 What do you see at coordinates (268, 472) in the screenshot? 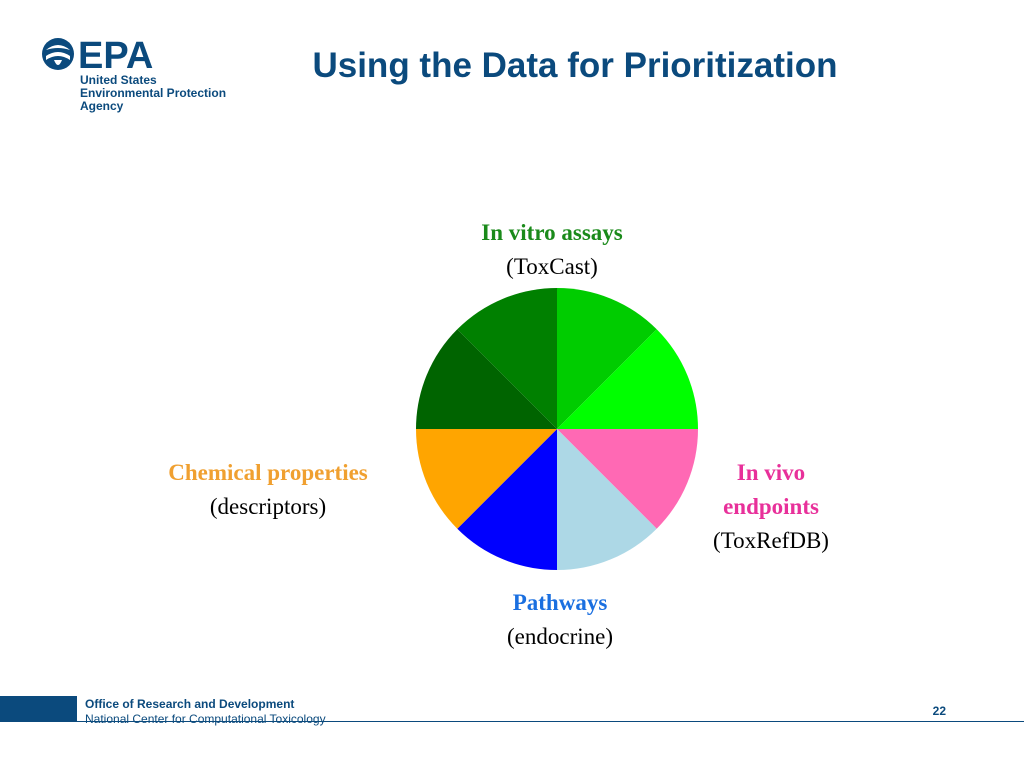
I see `label-chemical-head: Chemical properties` at bounding box center [268, 472].